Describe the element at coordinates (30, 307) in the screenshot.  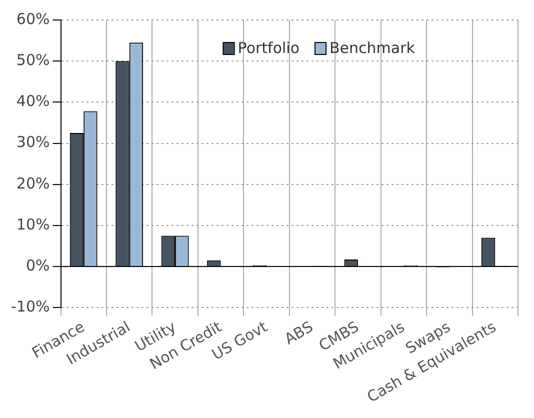
I see `y-tick-label: -10%` at that location.